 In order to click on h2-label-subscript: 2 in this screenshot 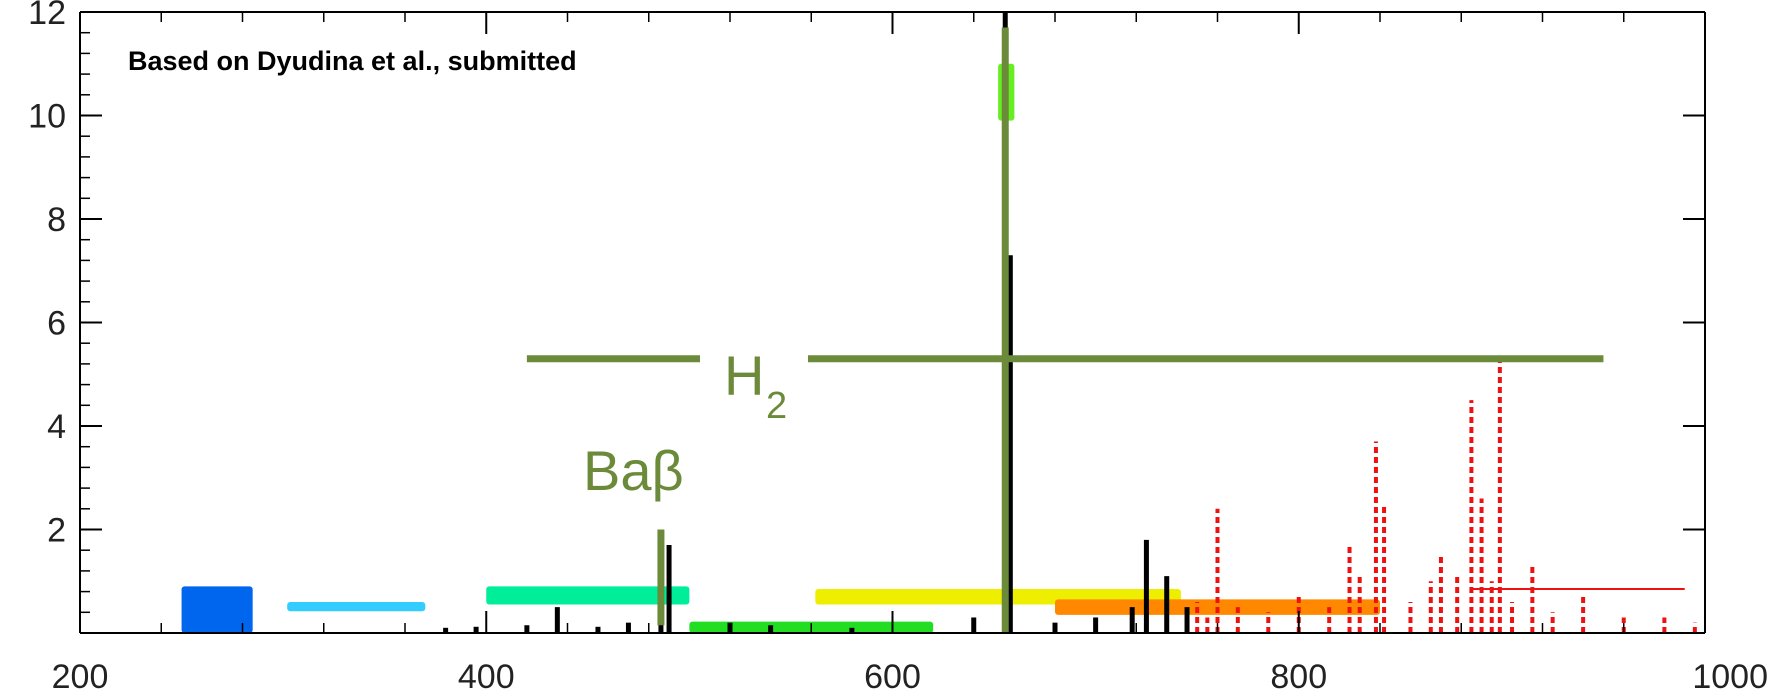, I will do `click(776, 406)`.